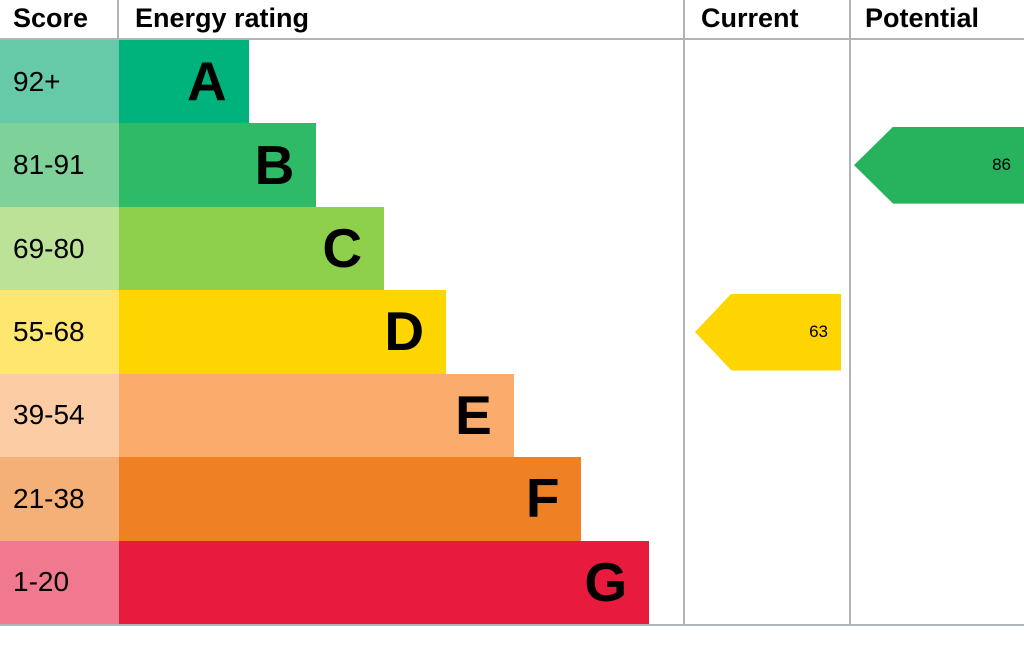 This screenshot has height=666, width=1024. I want to click on column-header-current: Current, so click(766, 19).